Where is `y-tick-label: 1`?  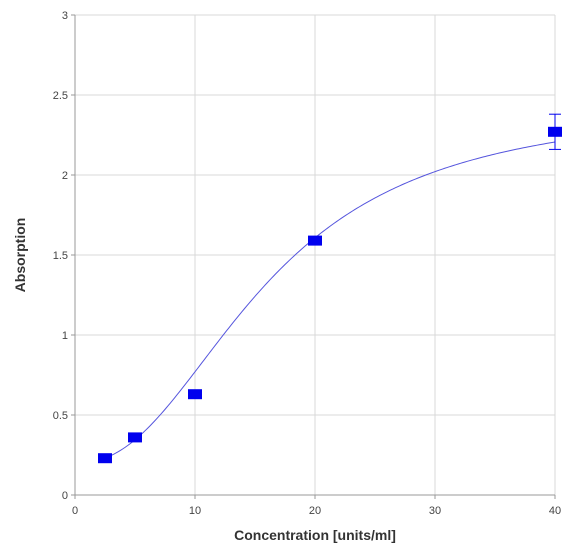
y-tick-label: 1 is located at coordinates (65, 336).